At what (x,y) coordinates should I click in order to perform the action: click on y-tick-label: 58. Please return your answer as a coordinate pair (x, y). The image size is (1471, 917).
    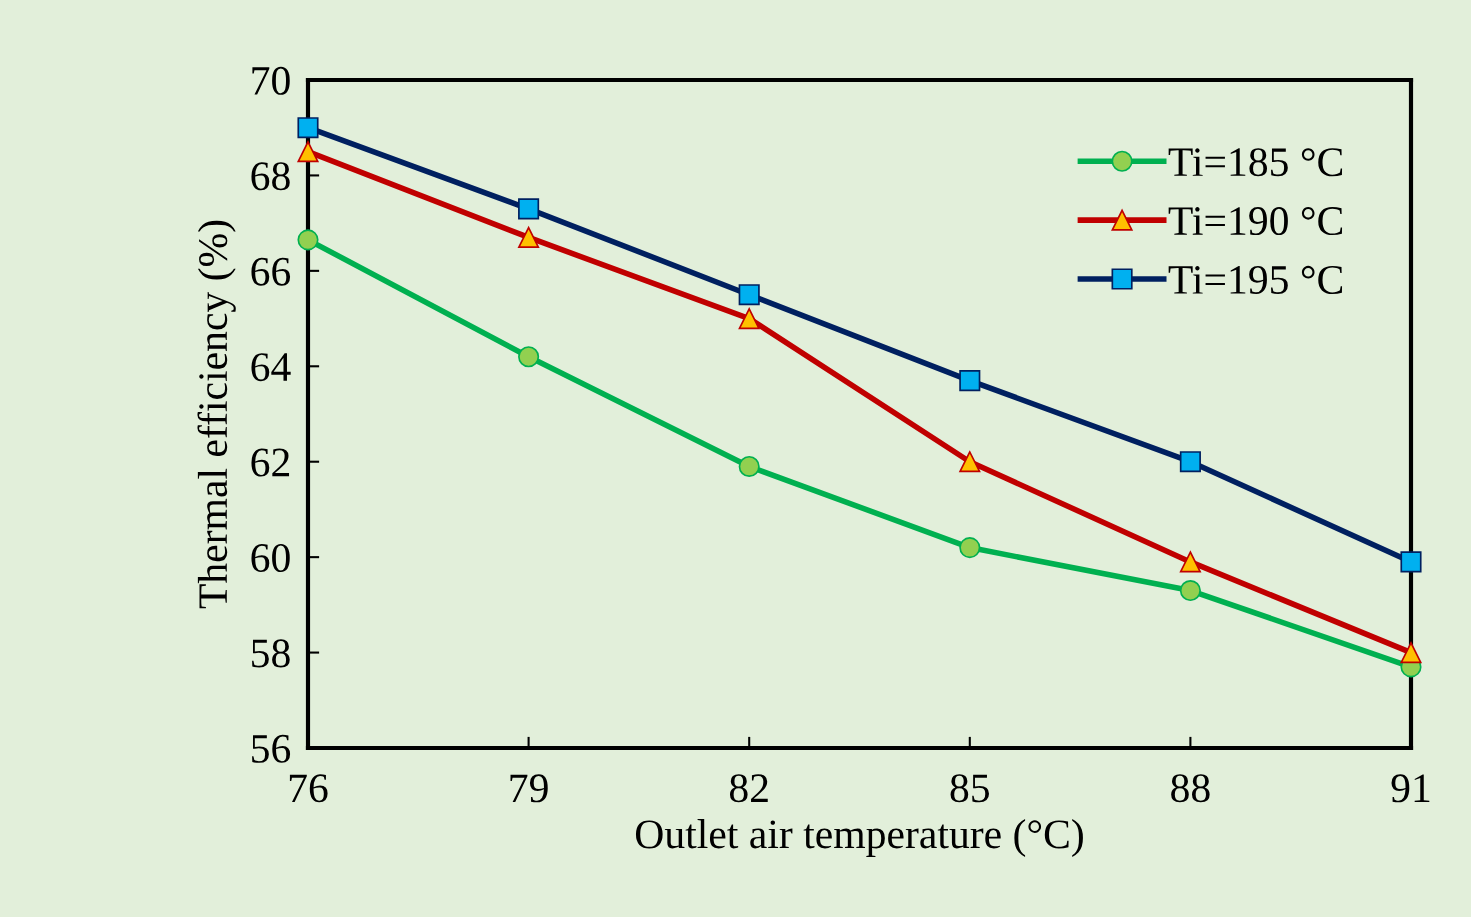
    Looking at the image, I should click on (271, 653).